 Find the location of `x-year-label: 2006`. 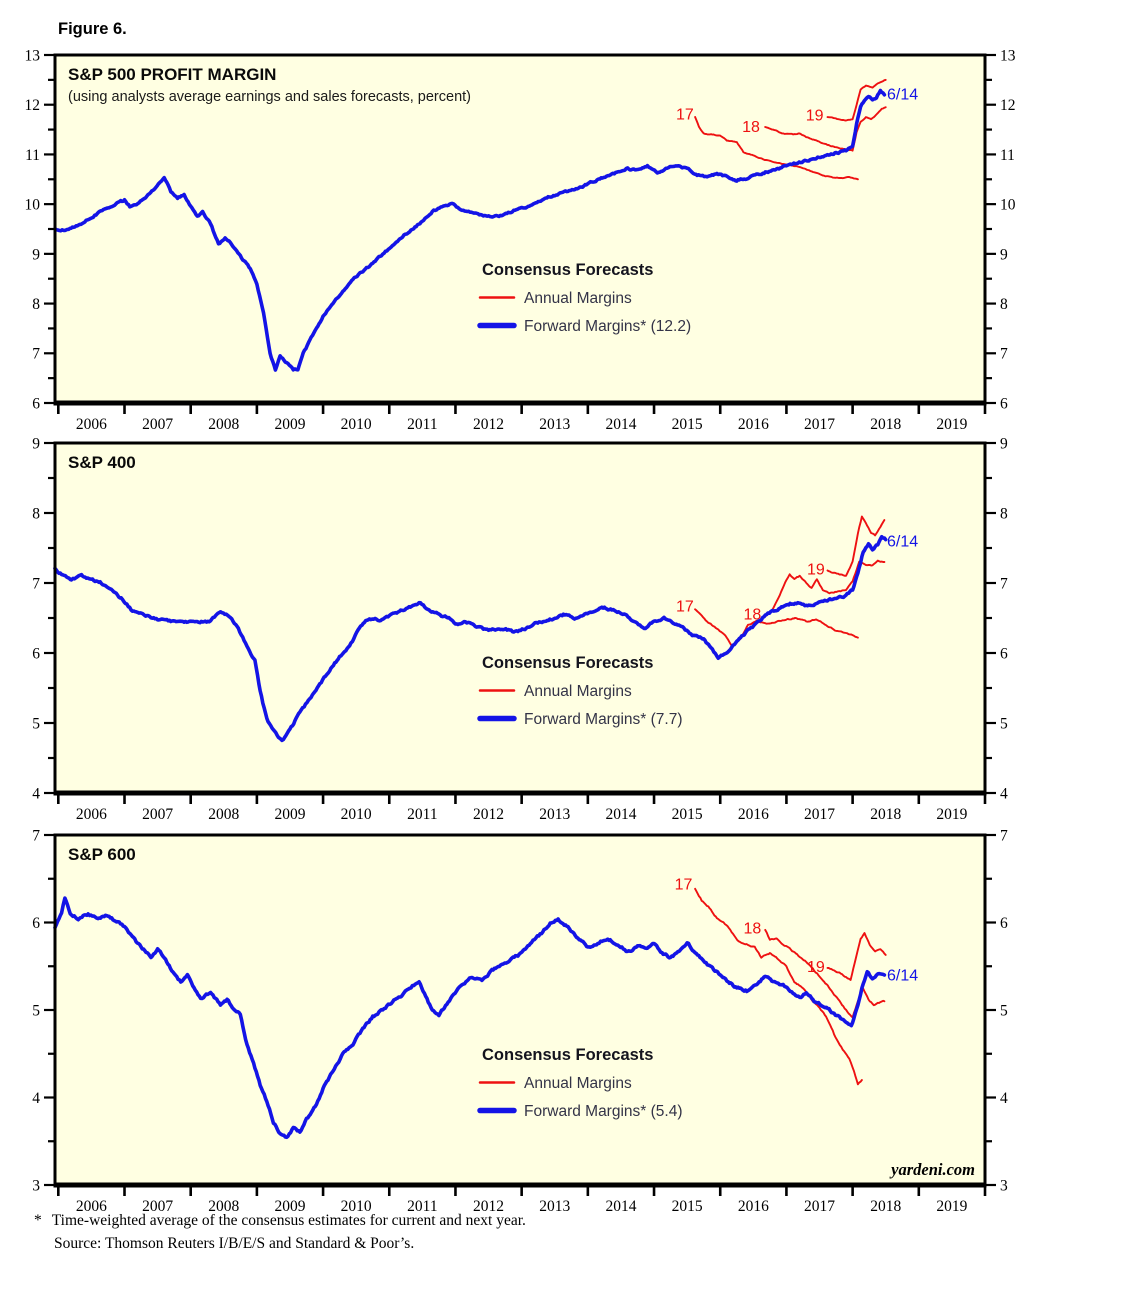

x-year-label: 2006 is located at coordinates (91, 424).